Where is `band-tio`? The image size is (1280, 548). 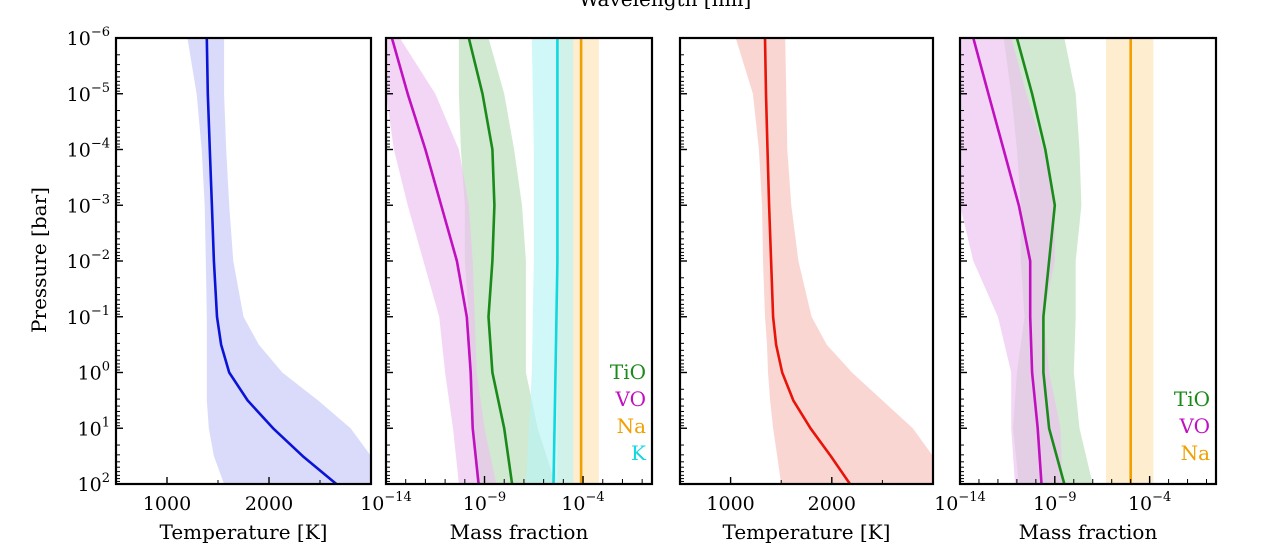
band-tio is located at coordinates (507, 261).